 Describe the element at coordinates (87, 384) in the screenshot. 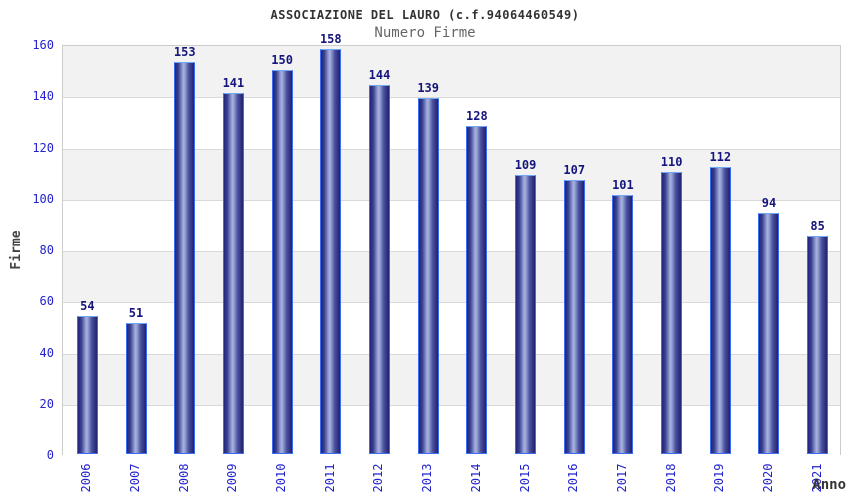

I see `bar-2006` at that location.